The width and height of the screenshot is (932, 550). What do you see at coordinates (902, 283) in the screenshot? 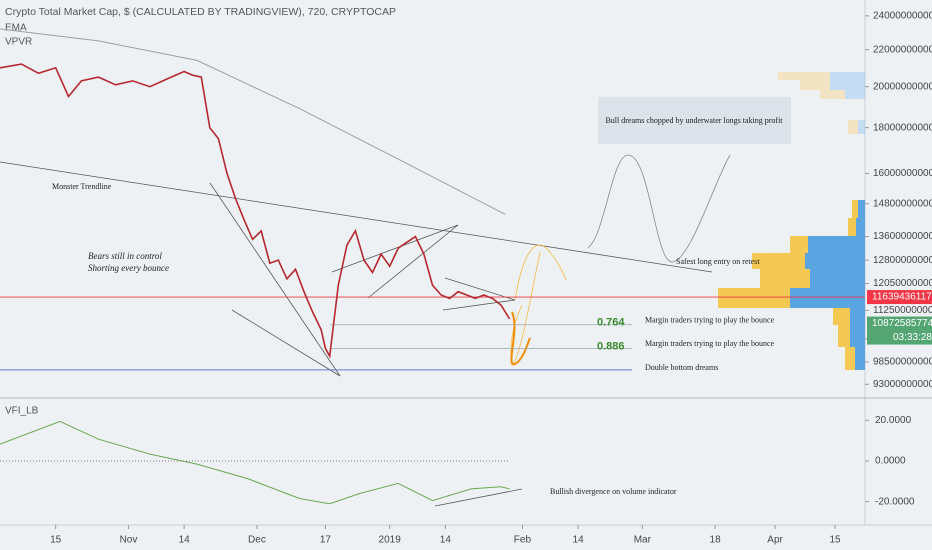
I see `y-tick-label: 120500000000` at bounding box center [902, 283].